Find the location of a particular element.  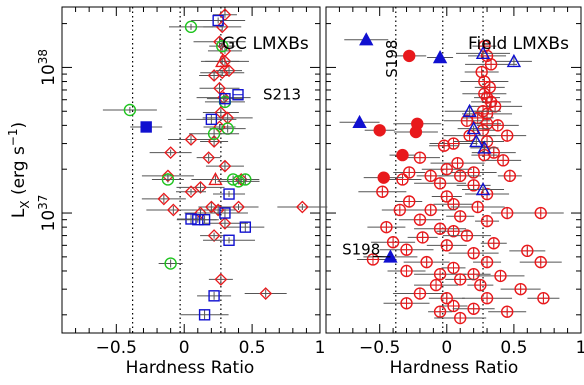

y-tick-label: 1037 is located at coordinates (47, 213).